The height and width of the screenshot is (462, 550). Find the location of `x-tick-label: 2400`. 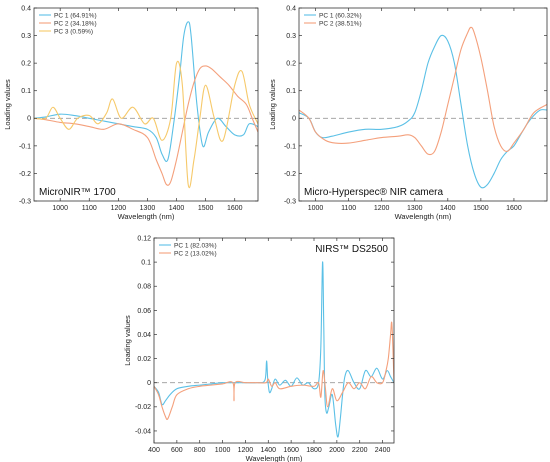

x-tick-label: 2400 is located at coordinates (383, 450).